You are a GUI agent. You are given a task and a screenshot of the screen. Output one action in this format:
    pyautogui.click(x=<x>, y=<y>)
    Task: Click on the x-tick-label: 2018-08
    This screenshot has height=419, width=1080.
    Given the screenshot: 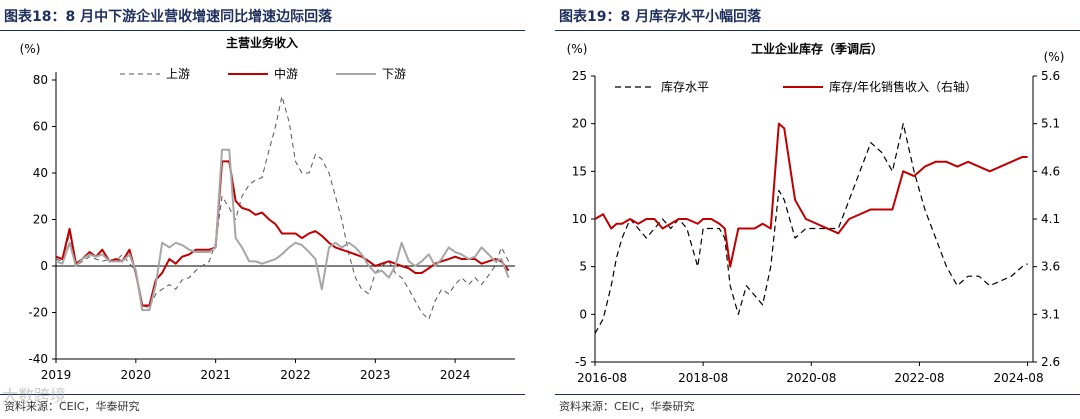 What is the action you would take?
    pyautogui.click(x=703, y=378)
    